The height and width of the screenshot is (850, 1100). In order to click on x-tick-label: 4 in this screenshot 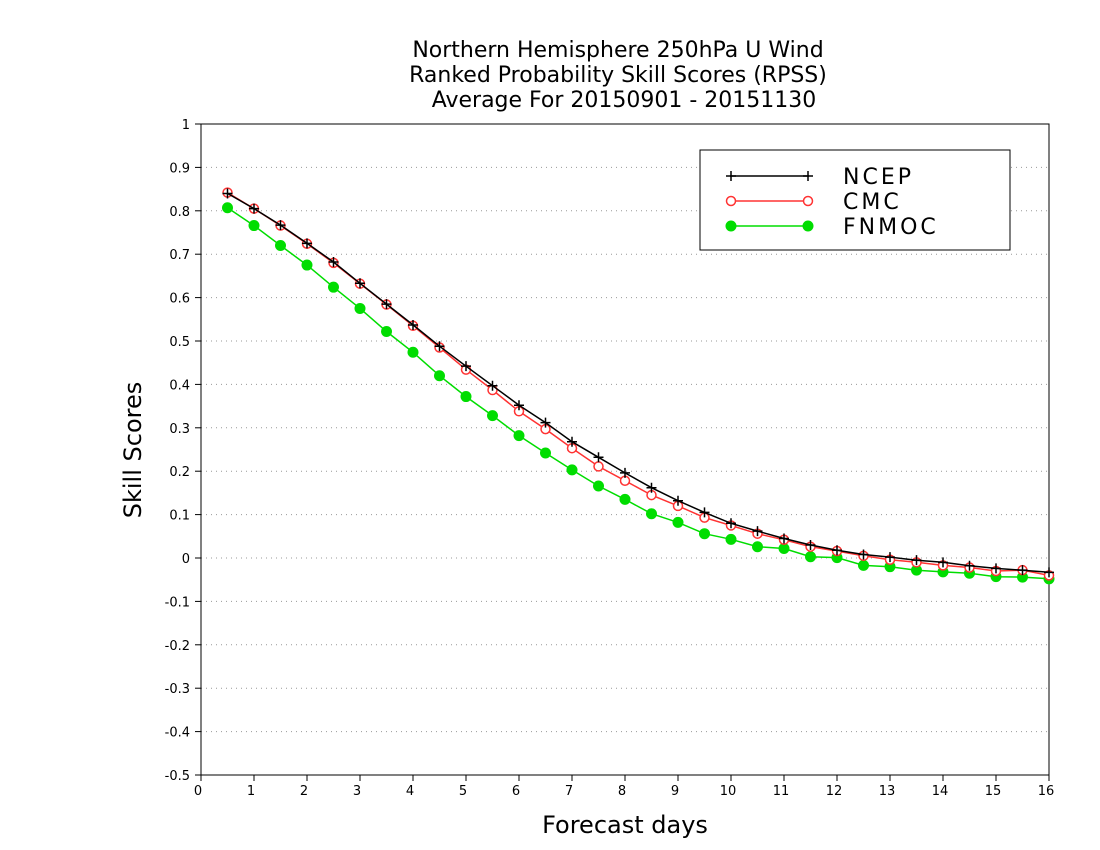, I will do `click(410, 791)`.